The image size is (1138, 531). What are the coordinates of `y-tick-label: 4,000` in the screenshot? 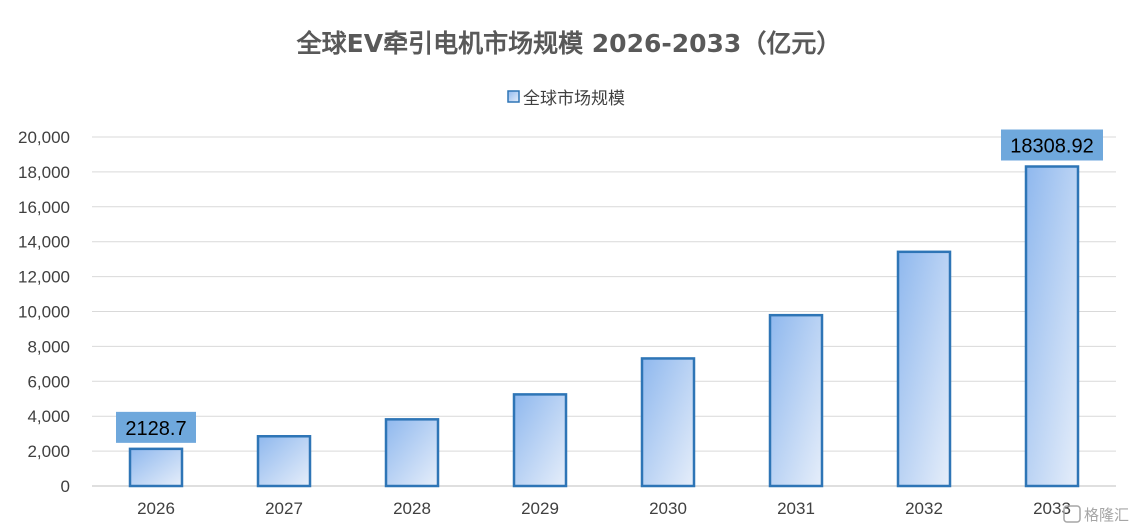 It's located at (48, 416).